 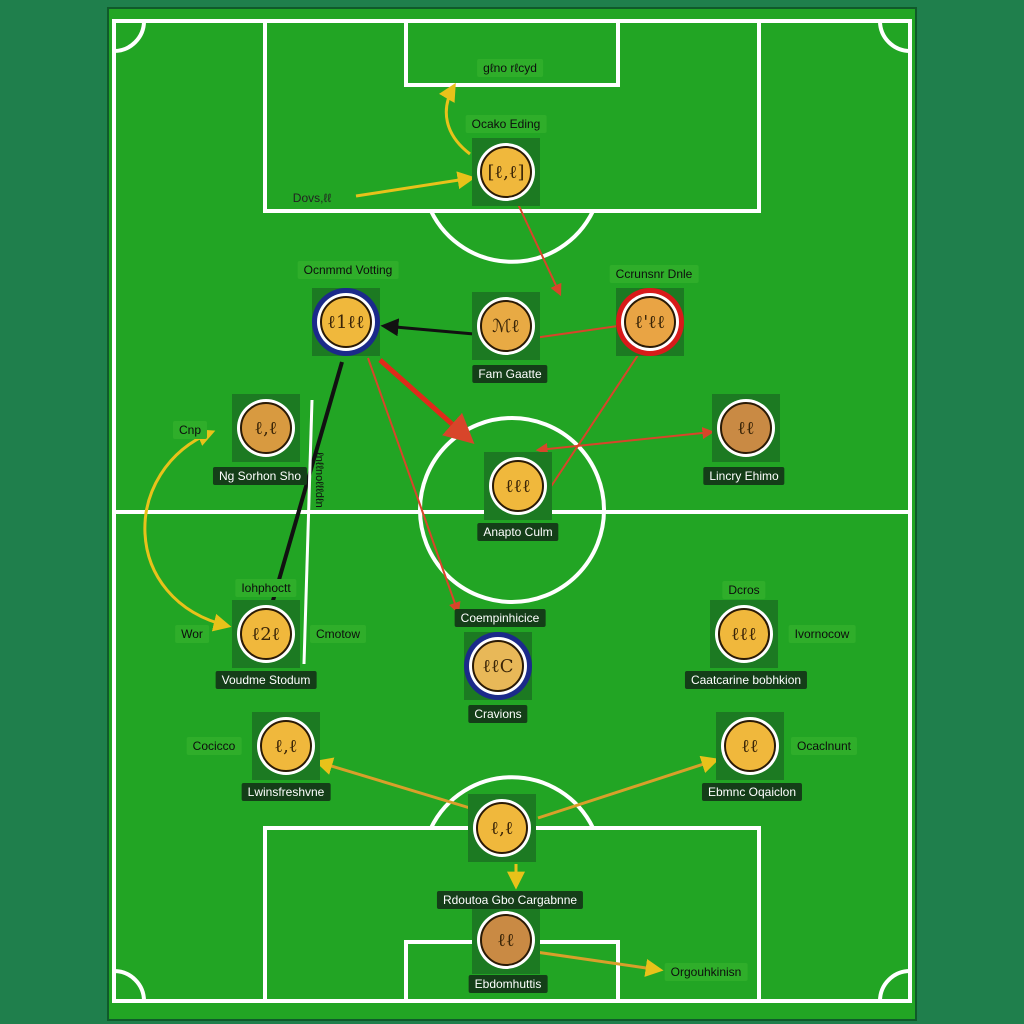 What do you see at coordinates (706, 972) in the screenshot?
I see `label-bottom-gk-right: Orgouhkinisn` at bounding box center [706, 972].